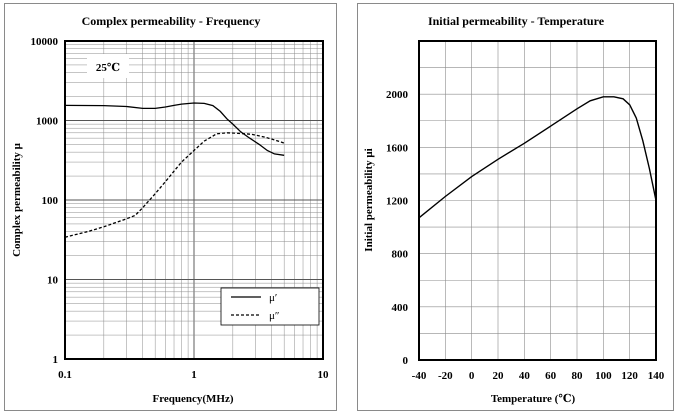 This screenshot has height=415, width=678. I want to click on y-axis-label: Initial permeability μi, so click(369, 199).